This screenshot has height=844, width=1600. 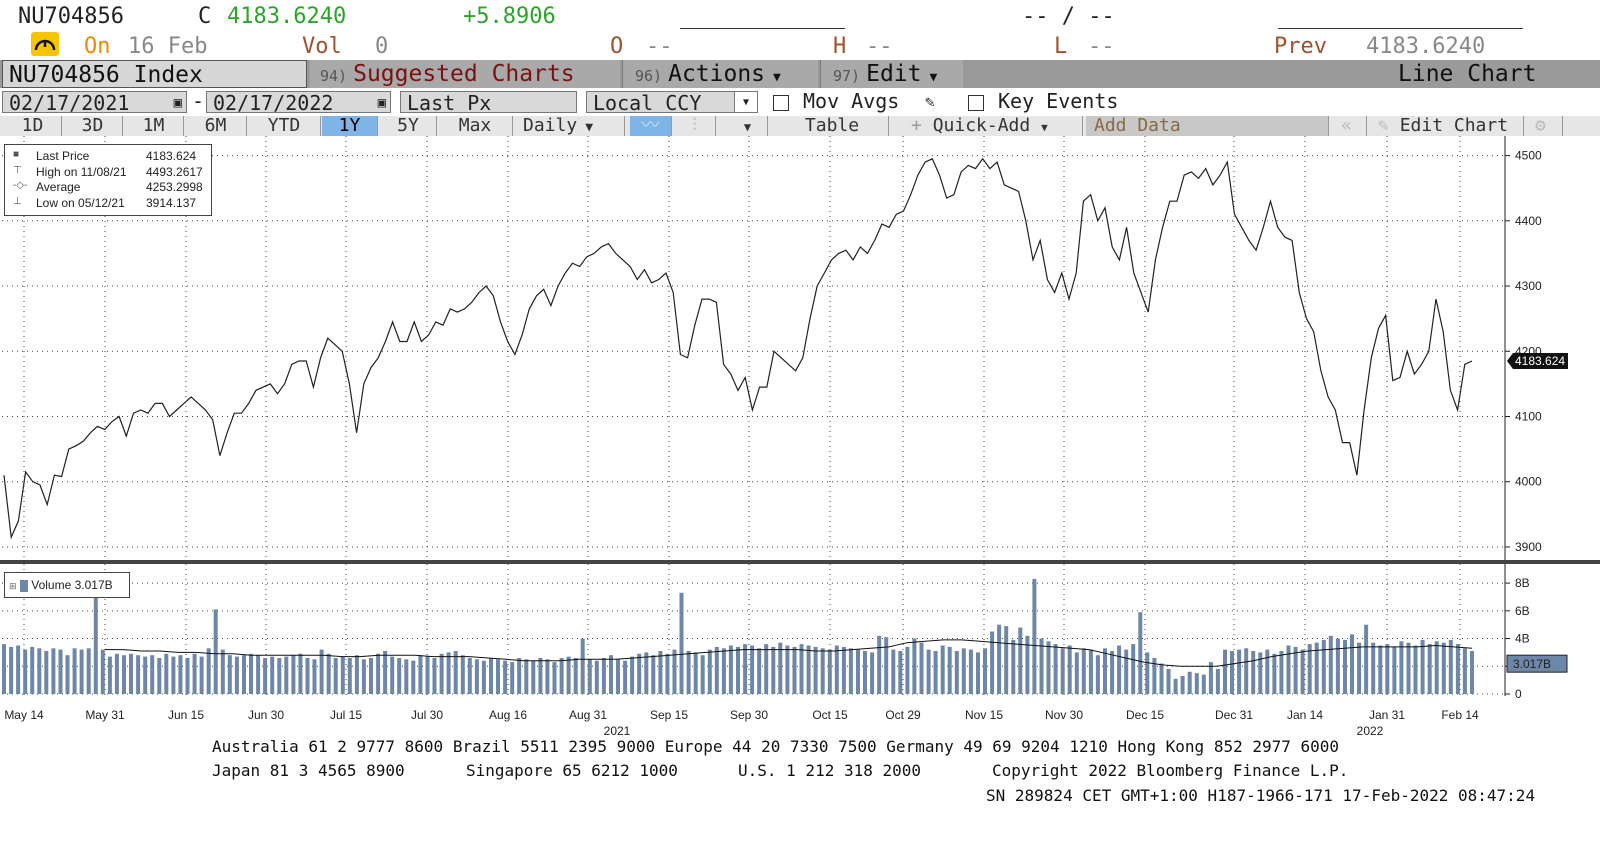 What do you see at coordinates (154, 74) in the screenshot?
I see `security-field: NU704856 Index` at bounding box center [154, 74].